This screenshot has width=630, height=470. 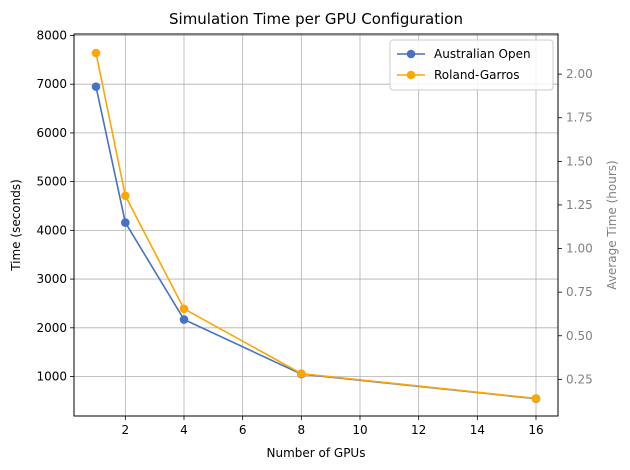 I want to click on y-tick-label: 7000, so click(x=51, y=84).